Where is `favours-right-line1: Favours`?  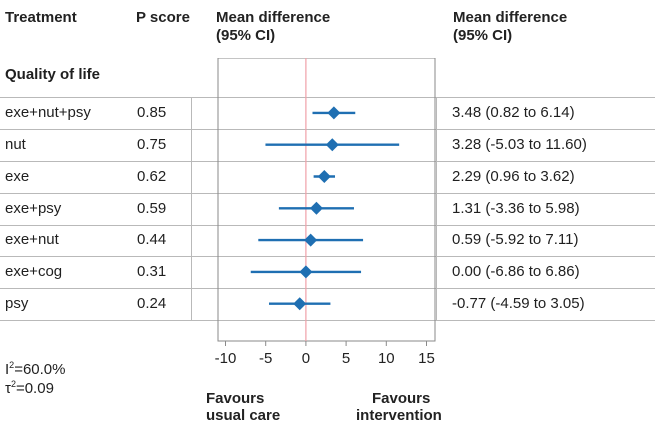
favours-right-line1: Favours is located at coordinates (401, 398).